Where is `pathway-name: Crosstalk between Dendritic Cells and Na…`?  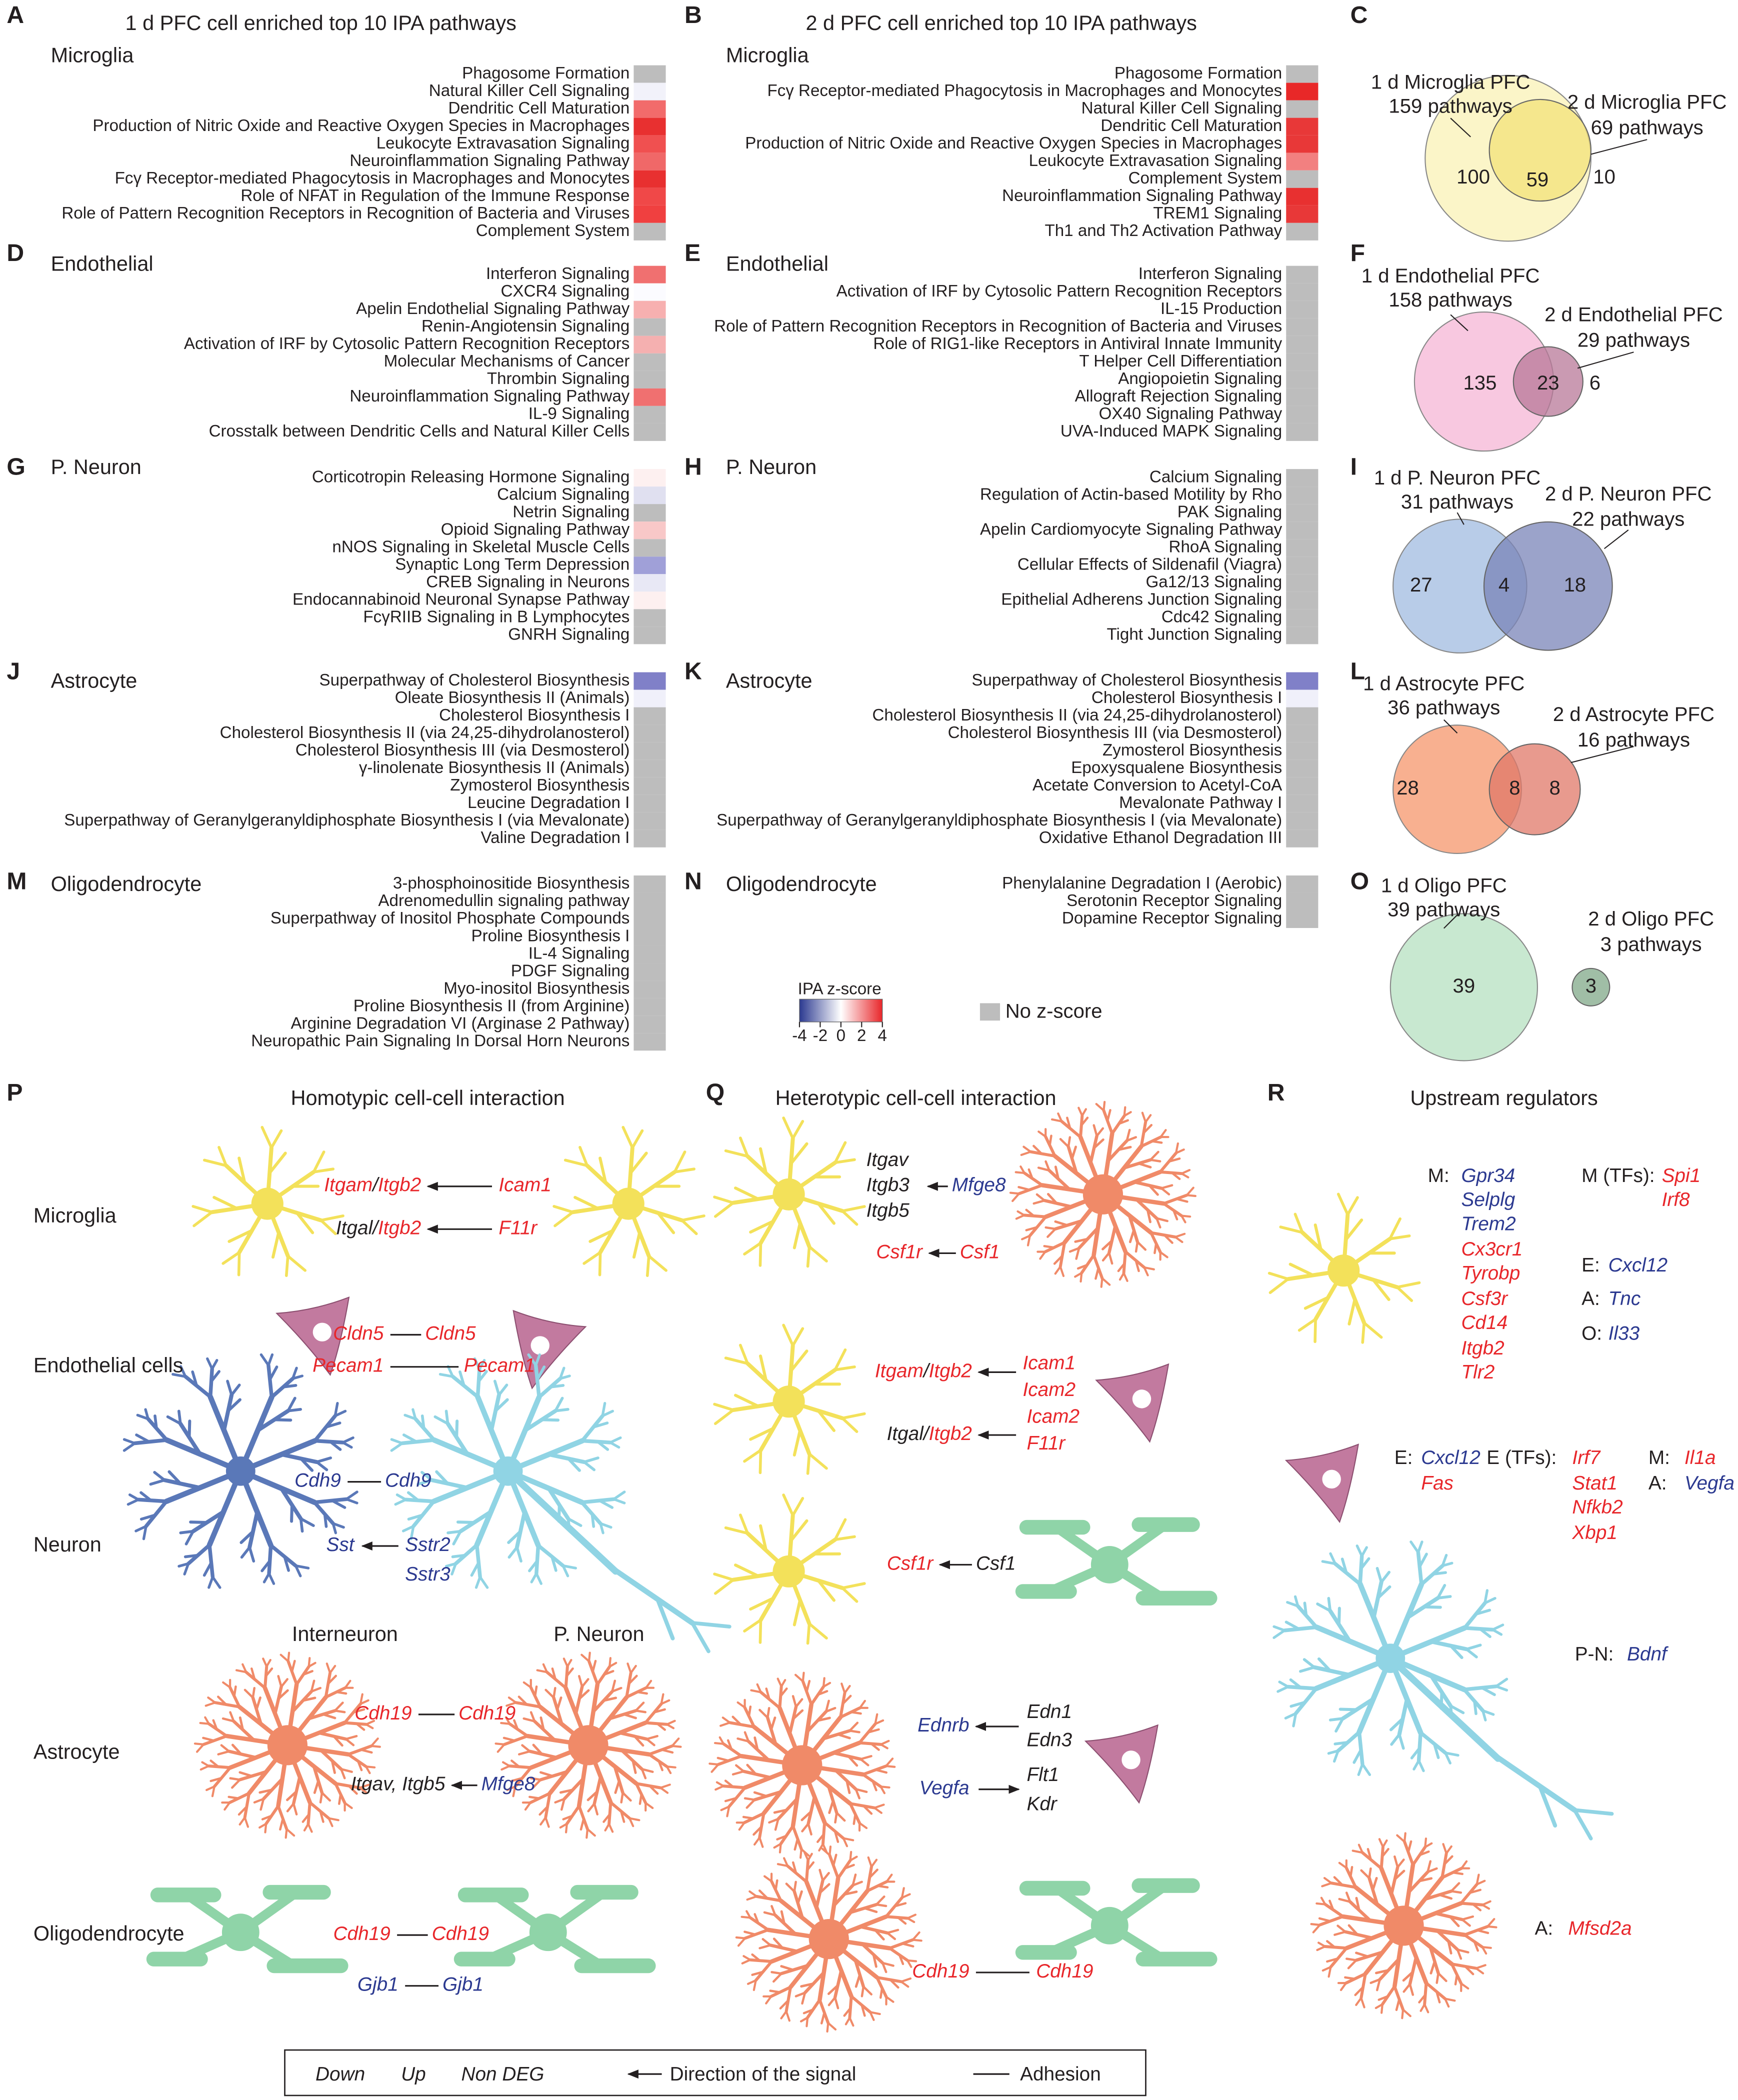
pathway-name: Crosstalk between Dendritic Cells and Na… is located at coordinates (419, 431).